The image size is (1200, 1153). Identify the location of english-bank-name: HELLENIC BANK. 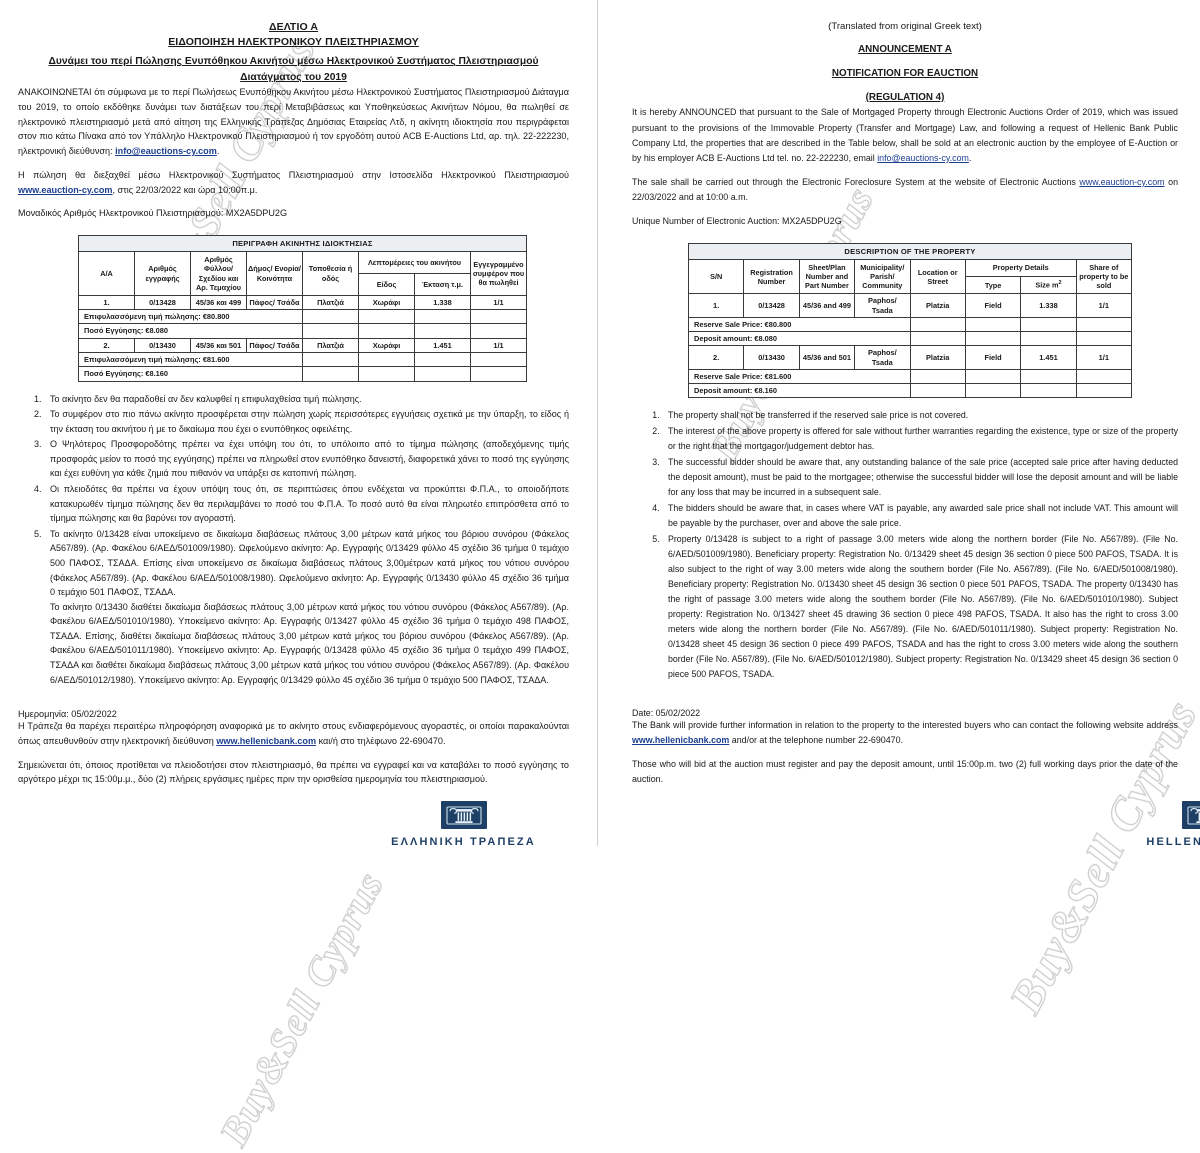
(1173, 842).